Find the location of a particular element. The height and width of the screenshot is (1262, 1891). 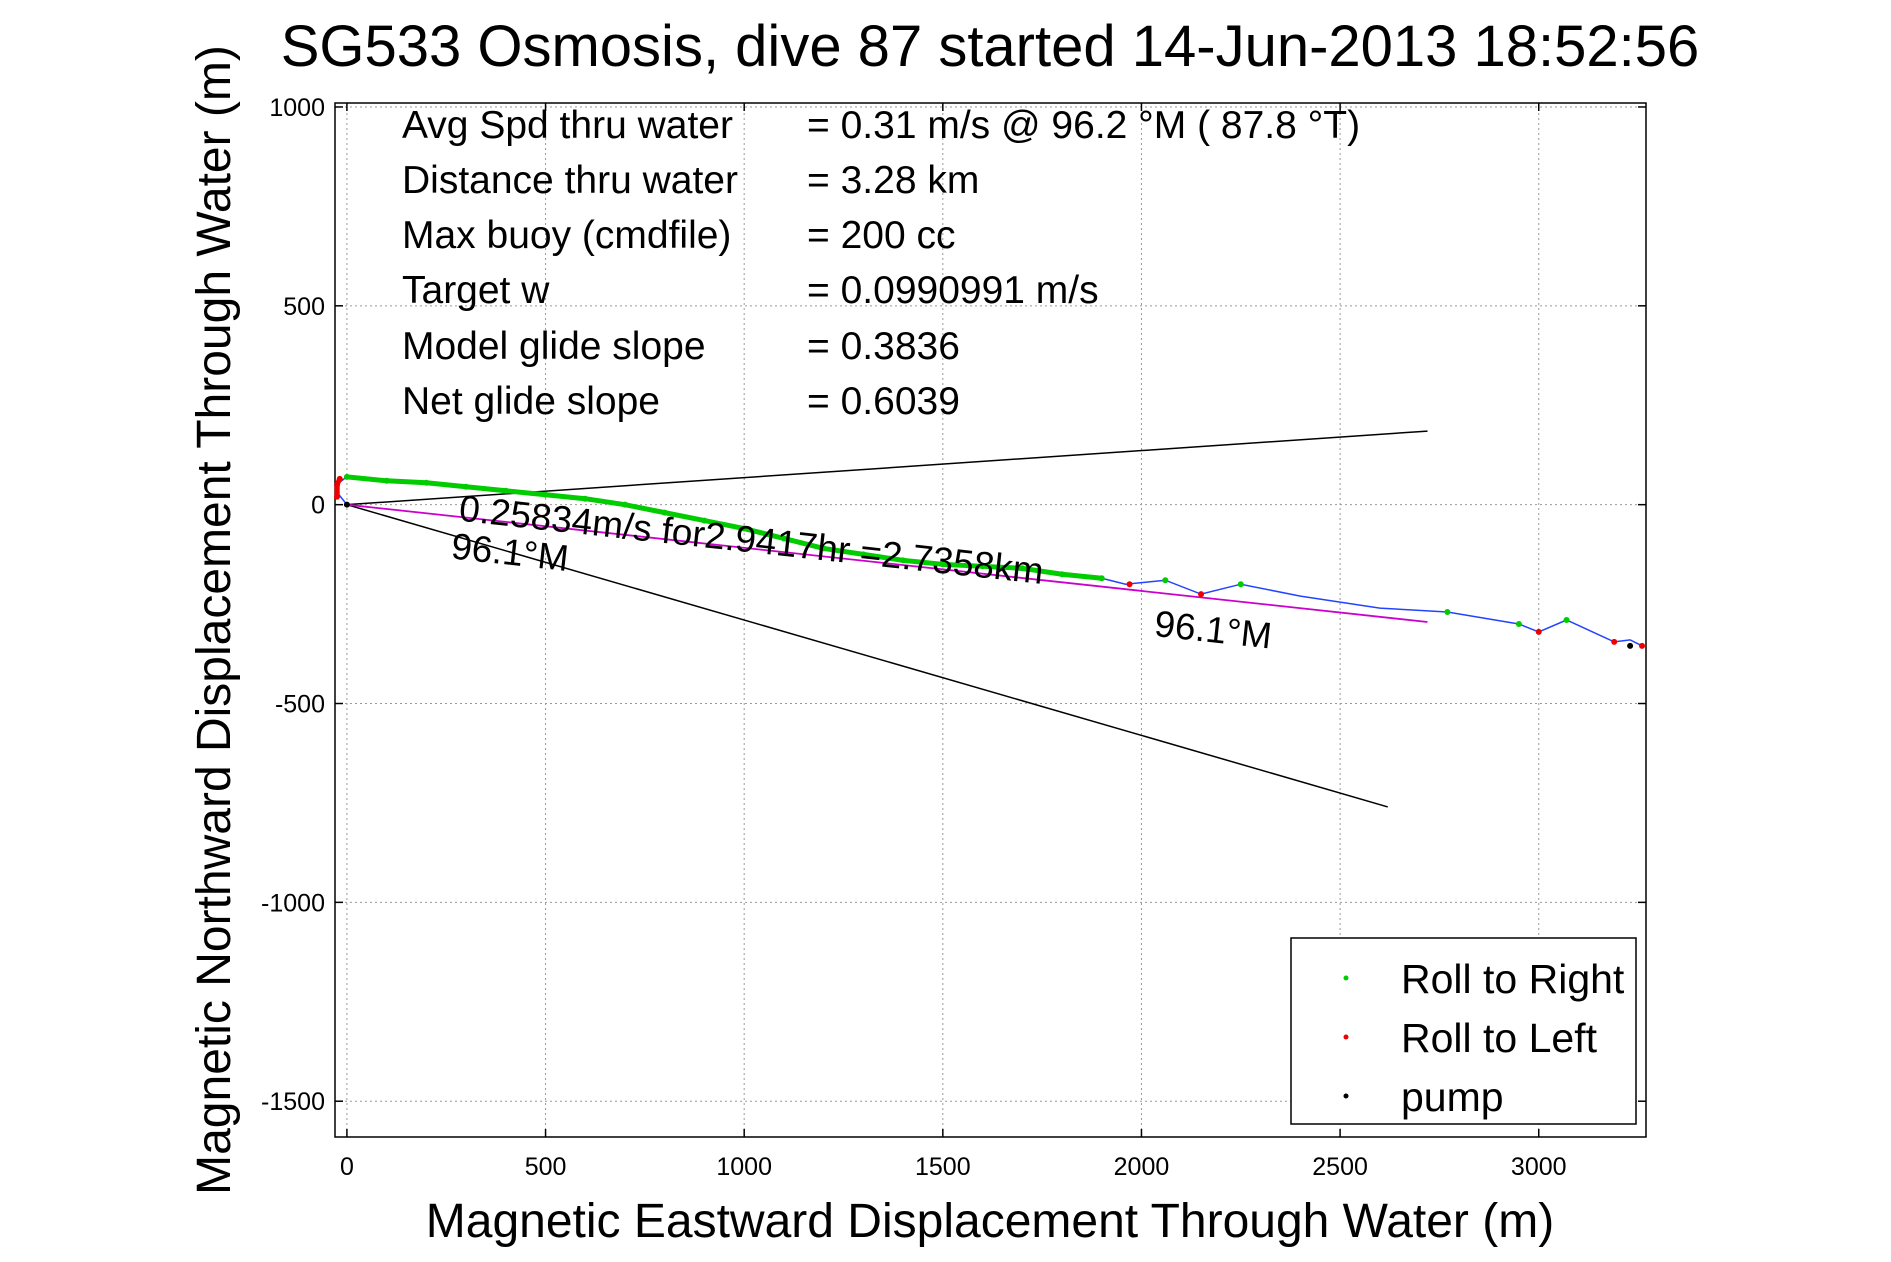

legend: Roll to Right Roll to Left pump is located at coordinates (1463, 1031).